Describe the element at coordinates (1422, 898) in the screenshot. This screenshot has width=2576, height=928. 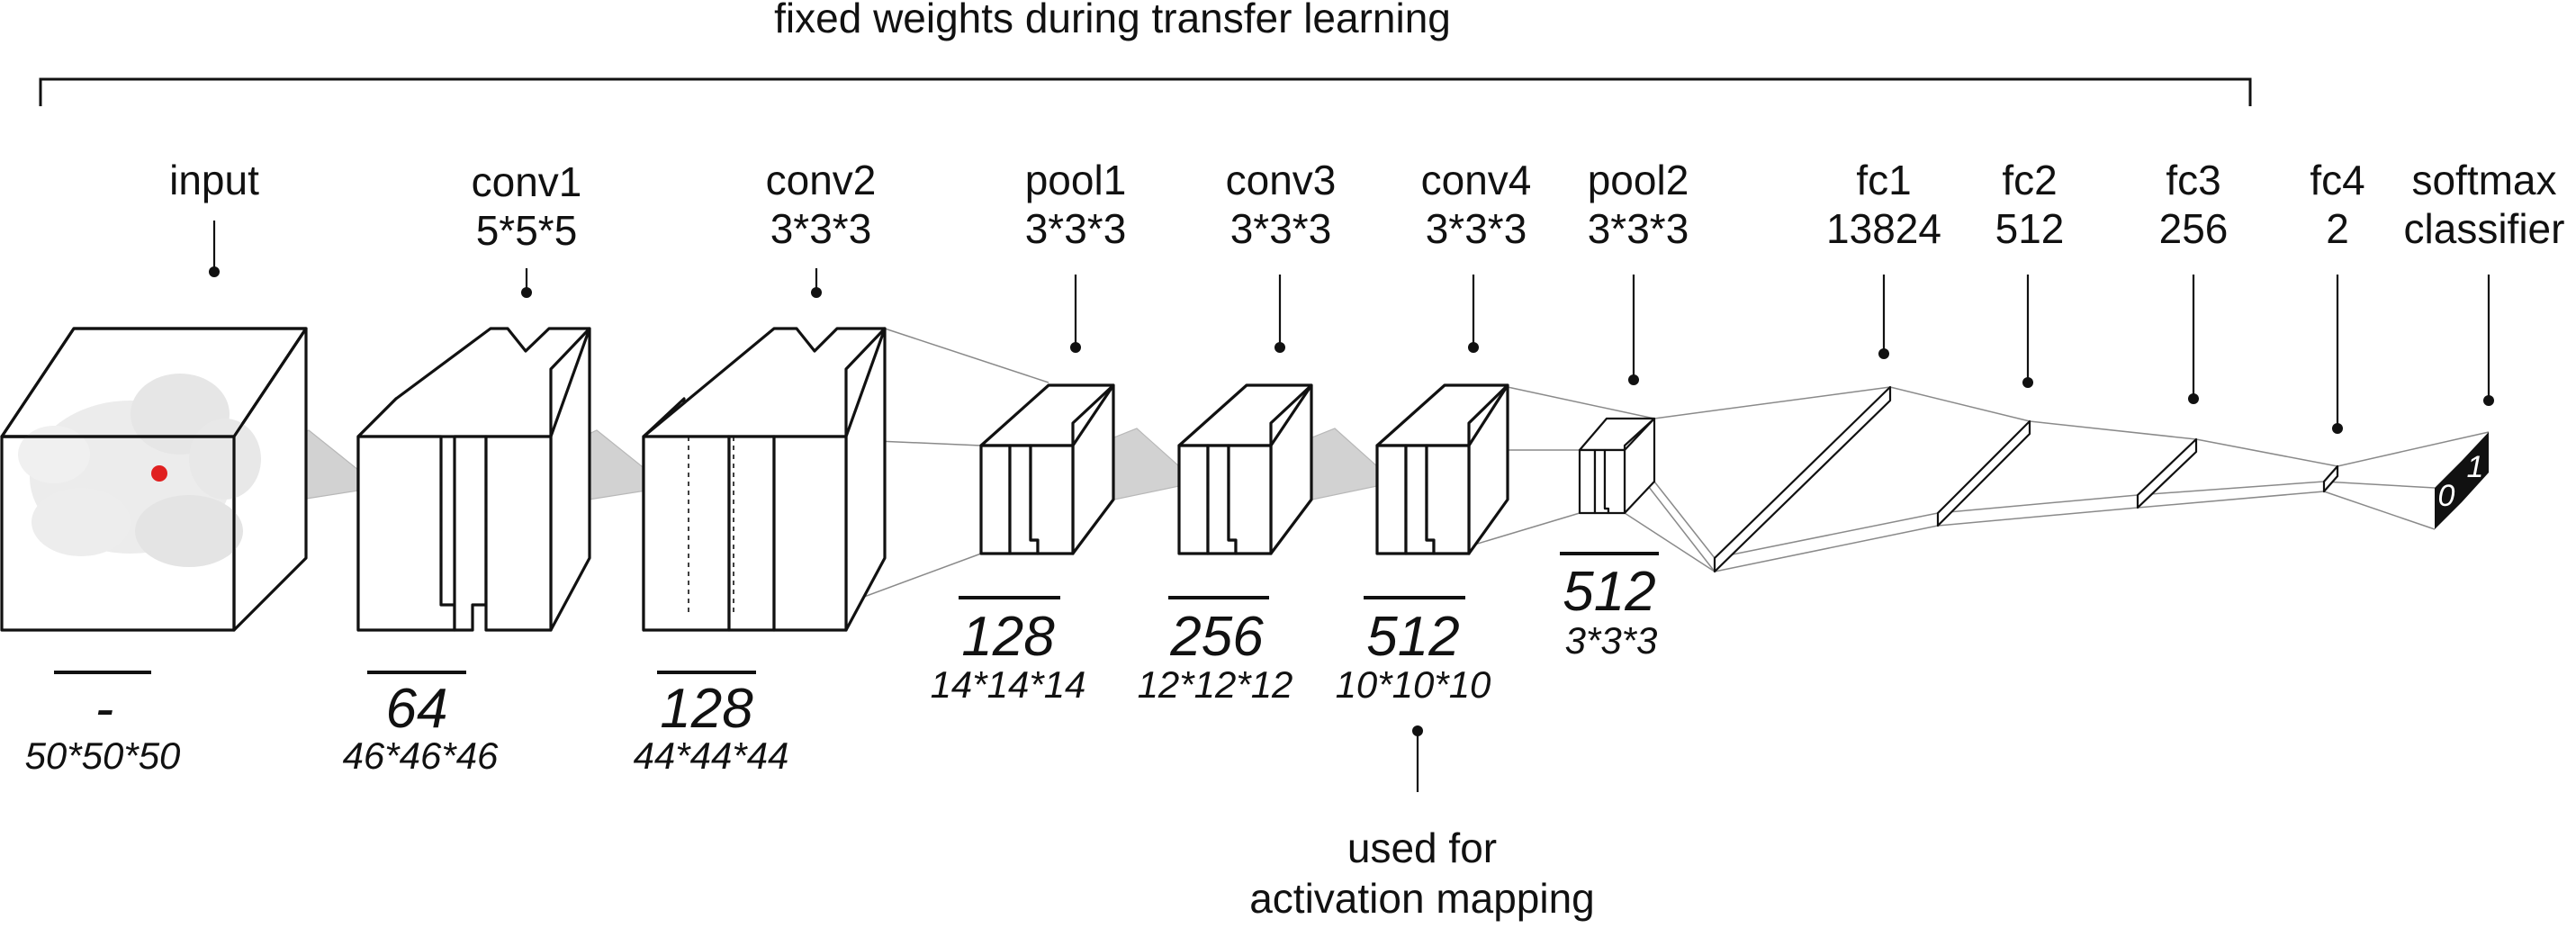
I see `activation-note-line2: activation mapping` at that location.